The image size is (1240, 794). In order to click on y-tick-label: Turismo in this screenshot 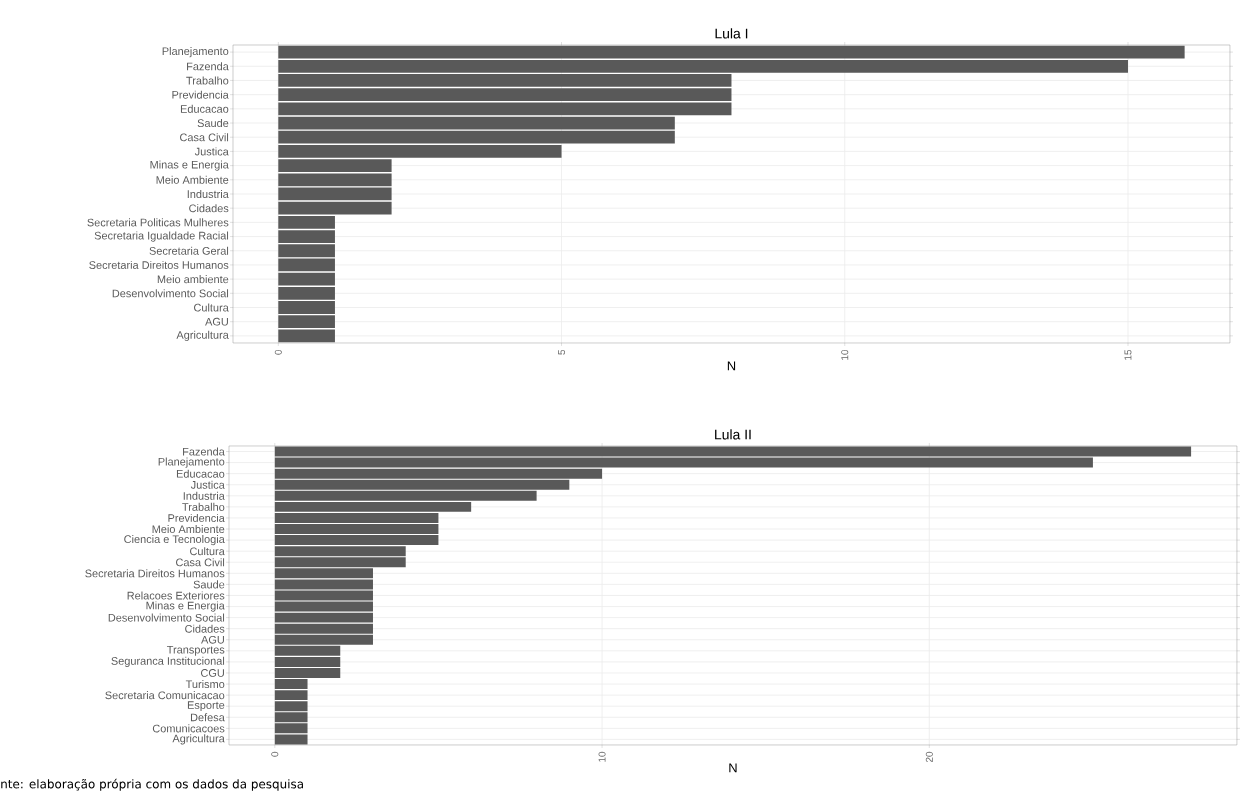, I will do `click(205, 684)`.